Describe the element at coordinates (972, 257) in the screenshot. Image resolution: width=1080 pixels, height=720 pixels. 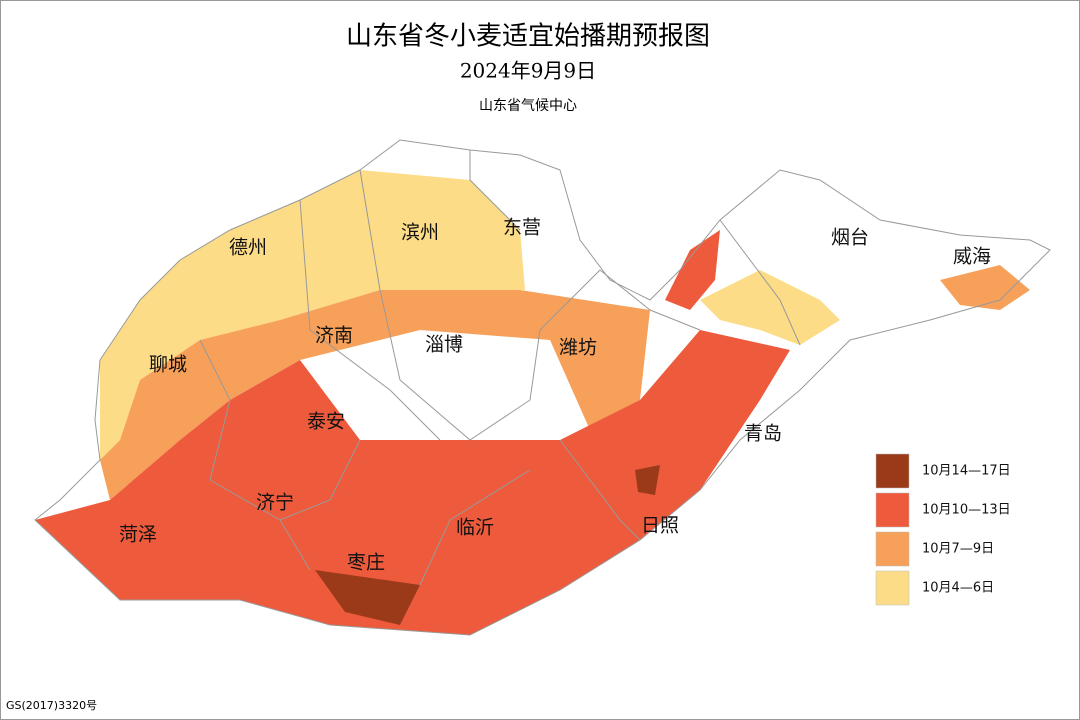
I see `city-label: 威海` at that location.